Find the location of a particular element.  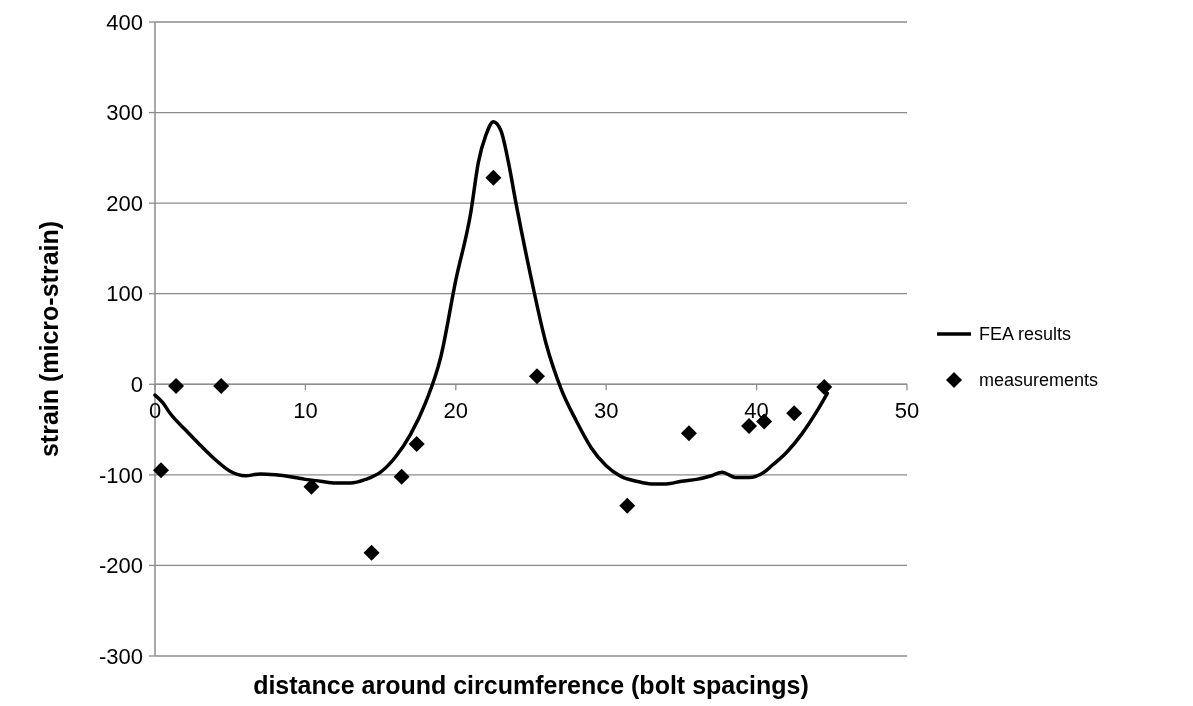

y-tick-label: 200 is located at coordinates (124, 203).